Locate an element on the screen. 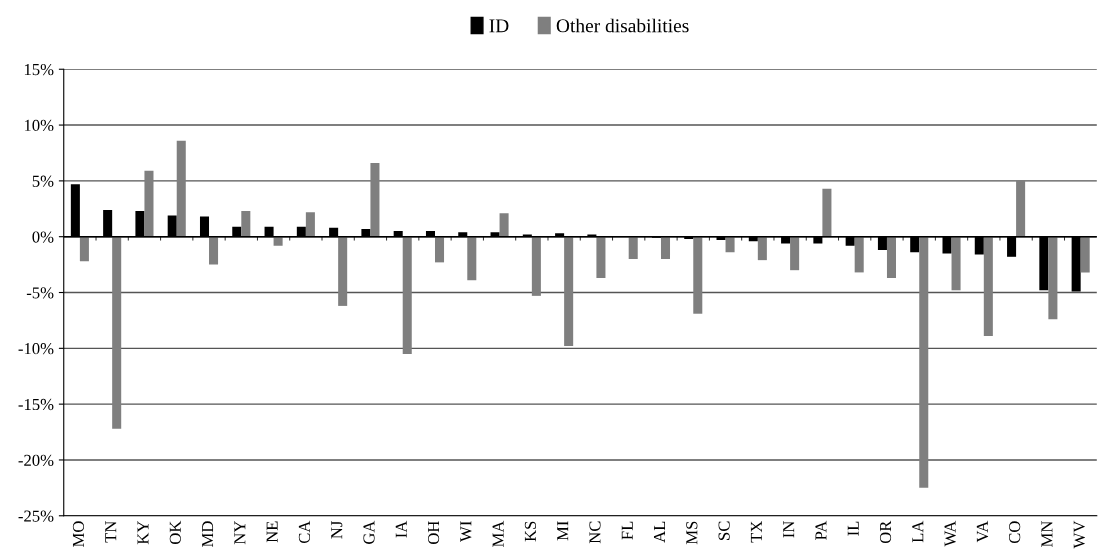  x-tick-label: WI is located at coordinates (466, 531).